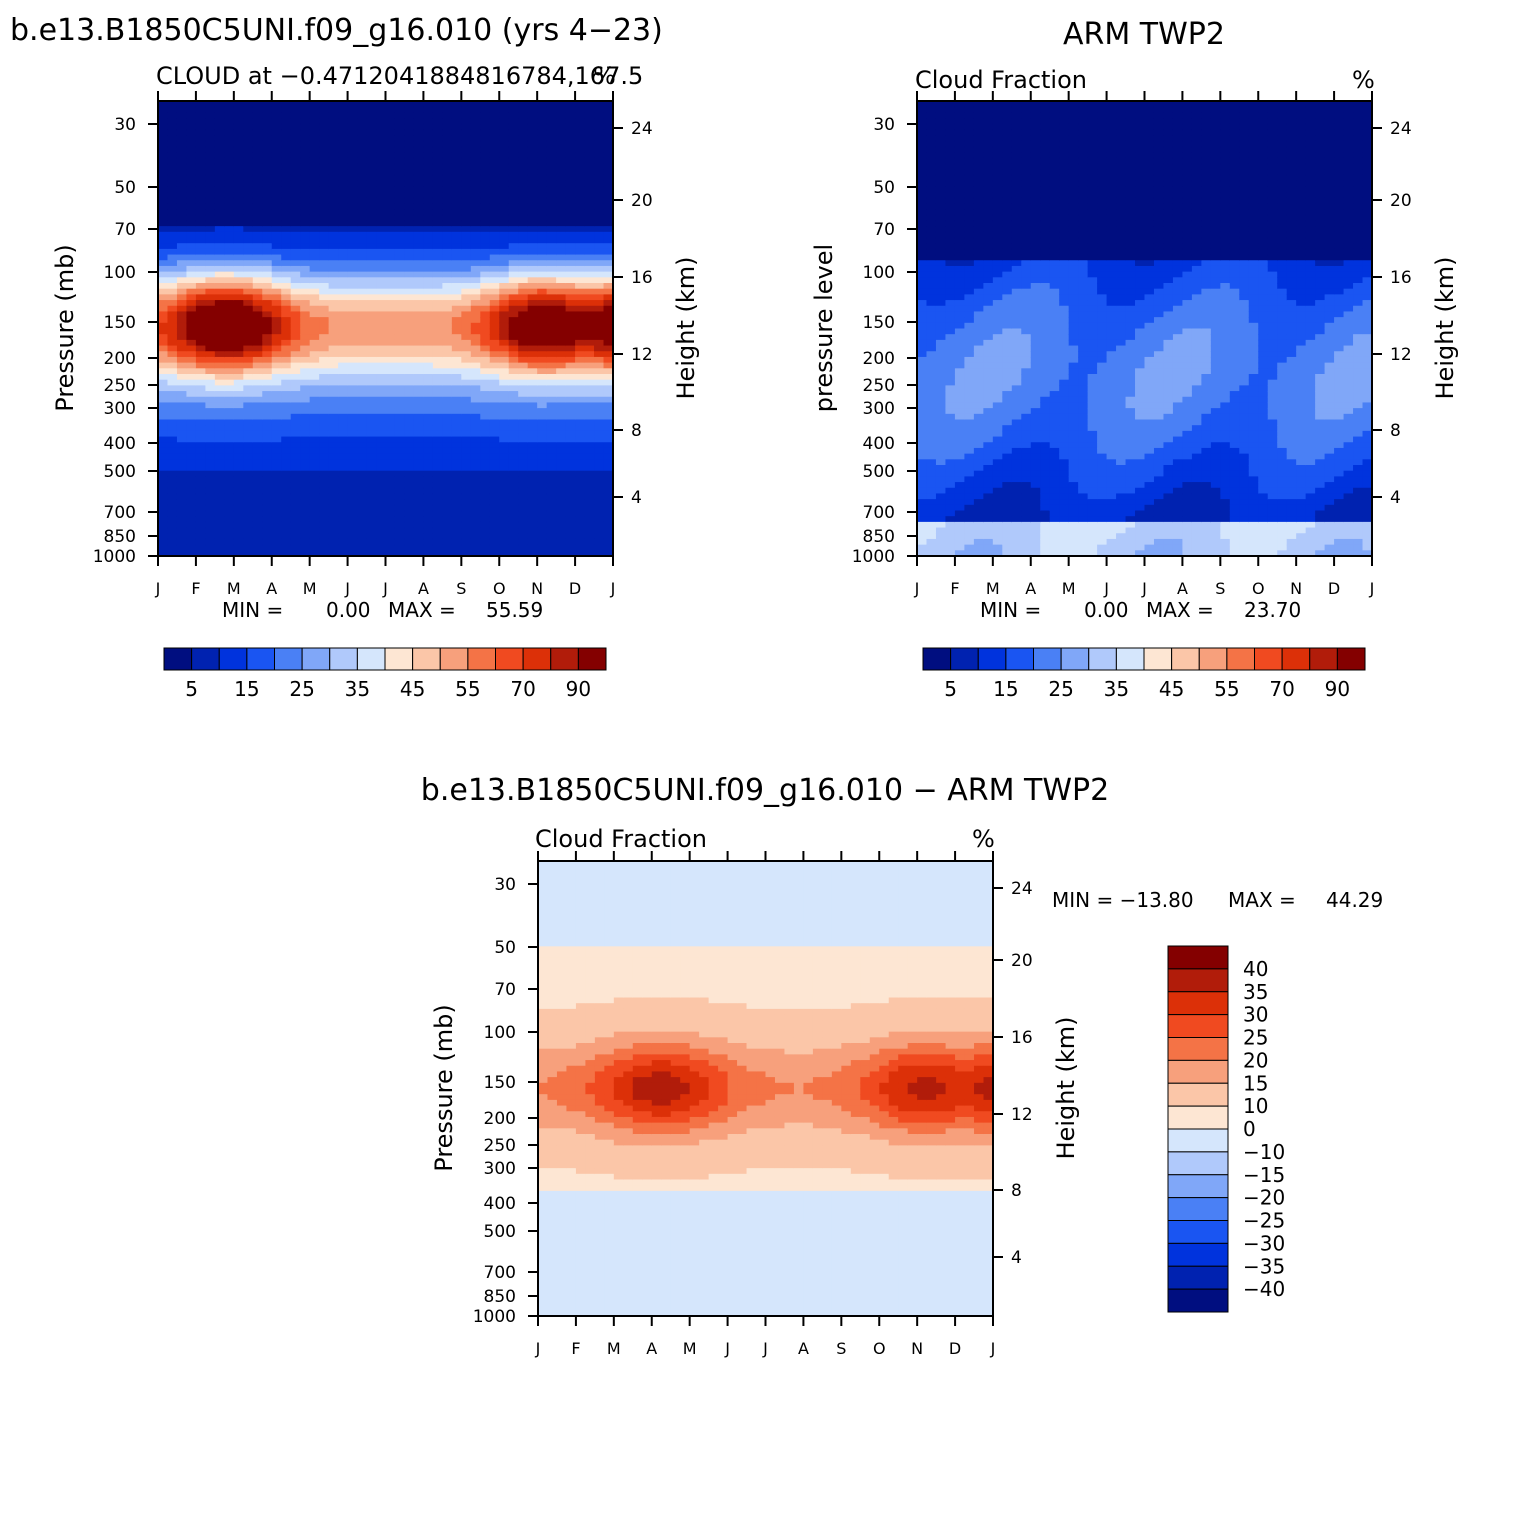  I want to click on panel-obs-title: ARM TWP2, so click(1144, 34).